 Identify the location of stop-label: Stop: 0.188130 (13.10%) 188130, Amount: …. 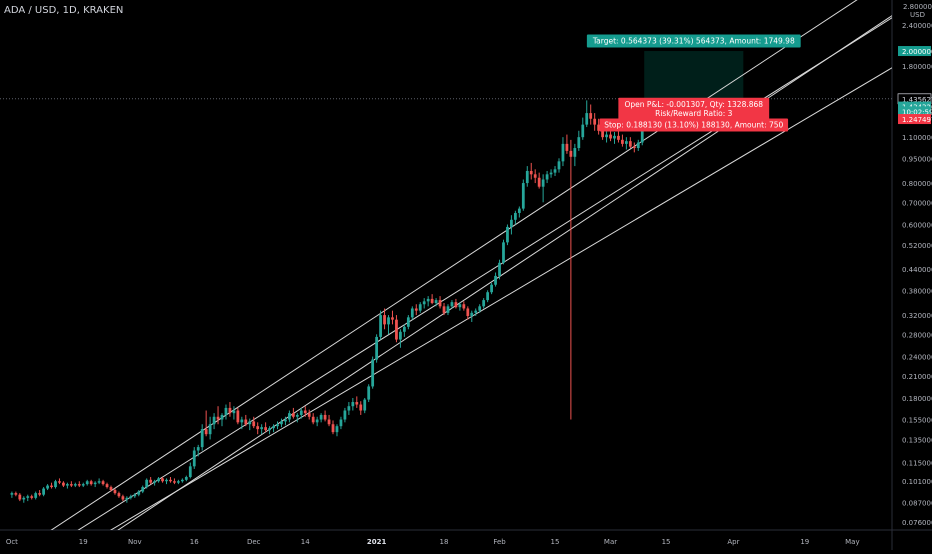
(693, 125).